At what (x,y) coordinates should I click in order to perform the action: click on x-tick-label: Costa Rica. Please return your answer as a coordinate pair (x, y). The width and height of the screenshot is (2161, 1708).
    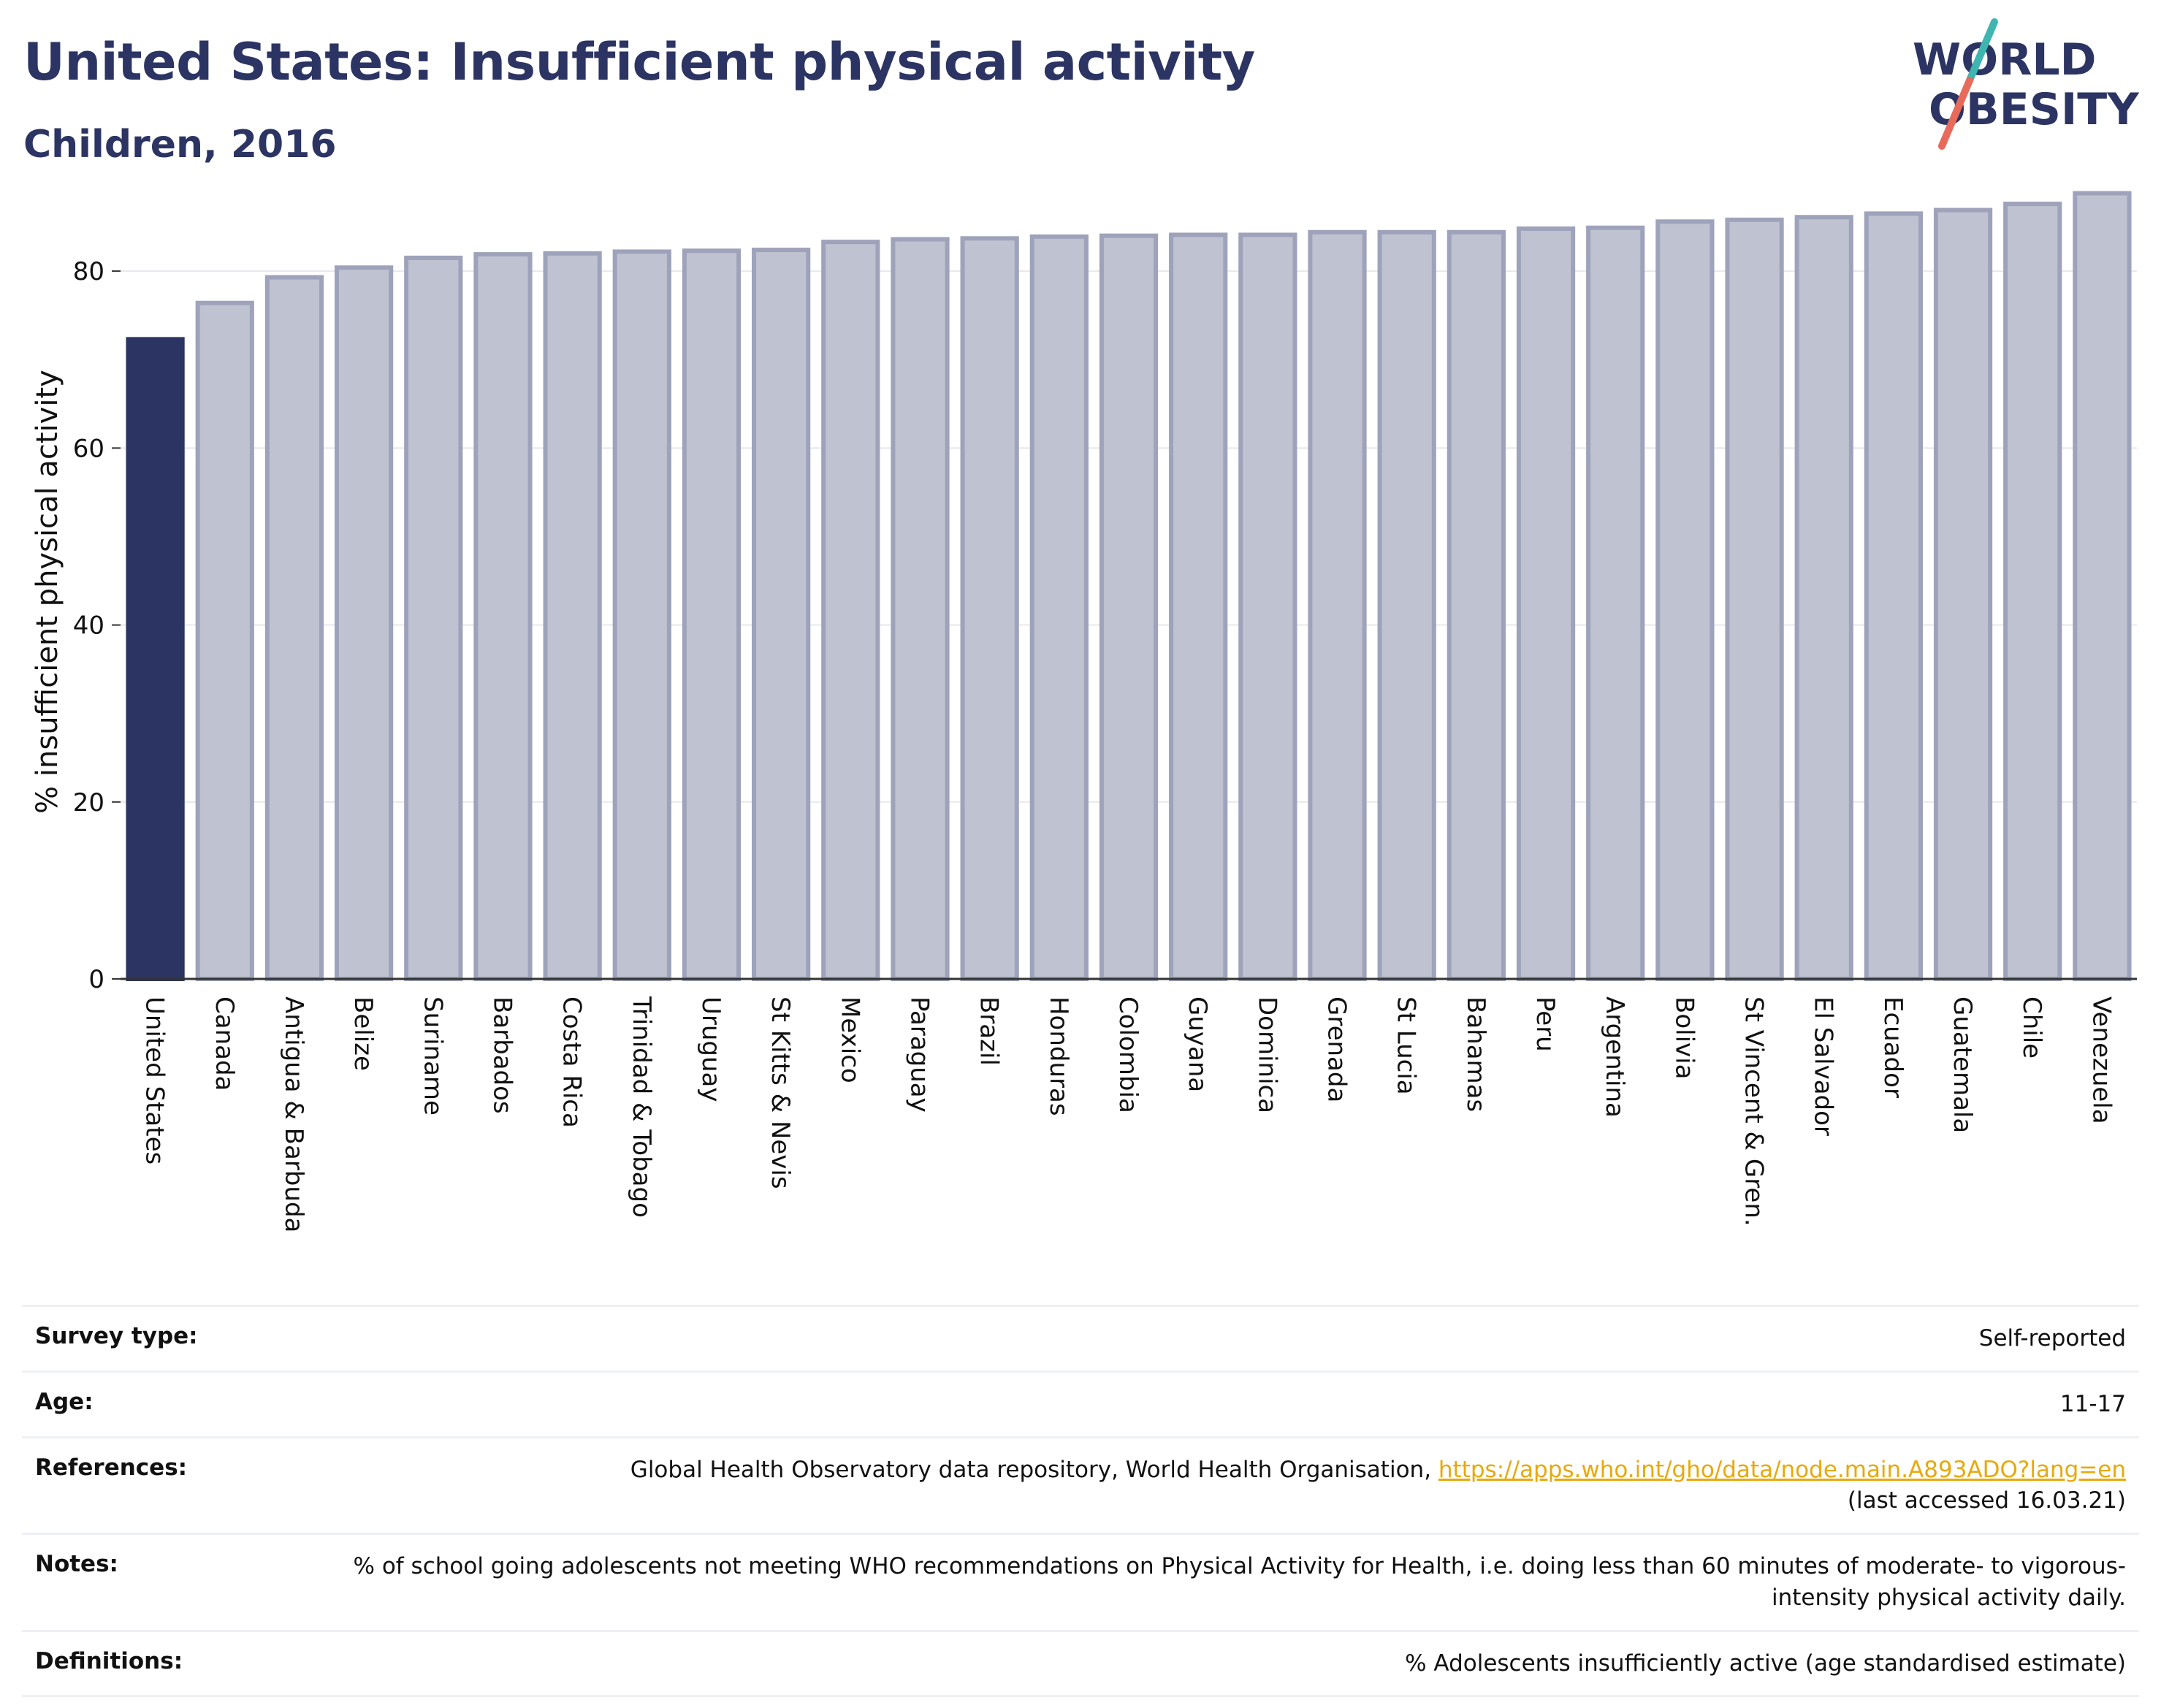
    Looking at the image, I should click on (572, 1062).